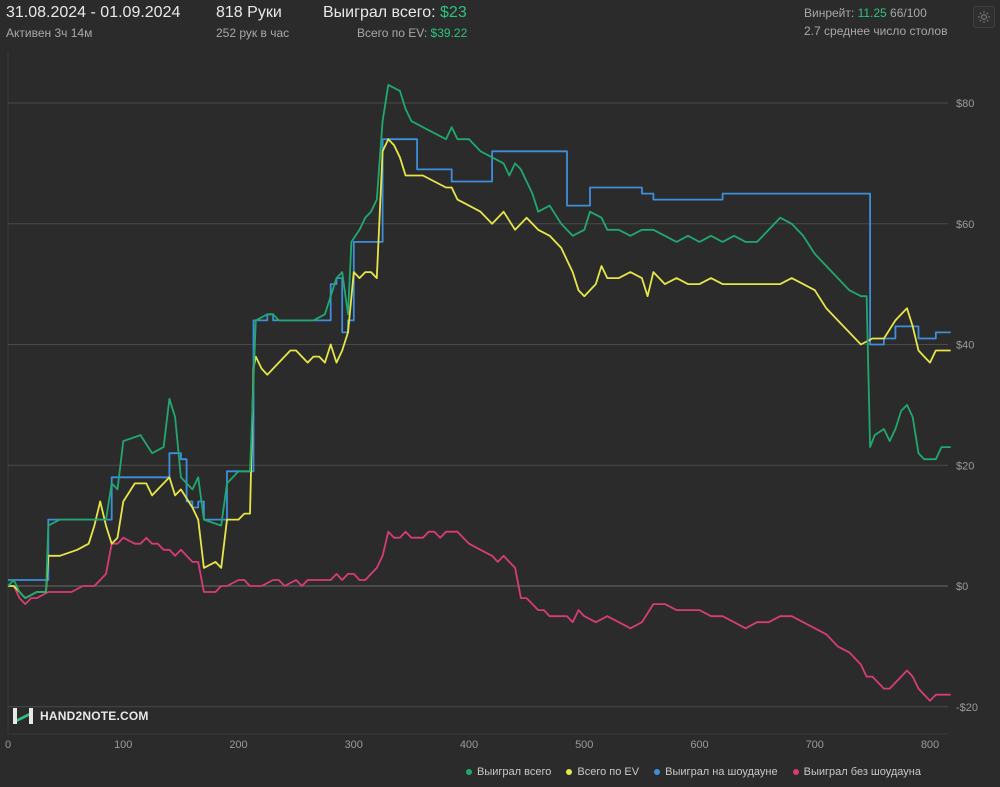 Image resolution: width=1000 pixels, height=787 pixels. I want to click on date-range: 31.08.2024 - 01.09.2024, so click(93, 12).